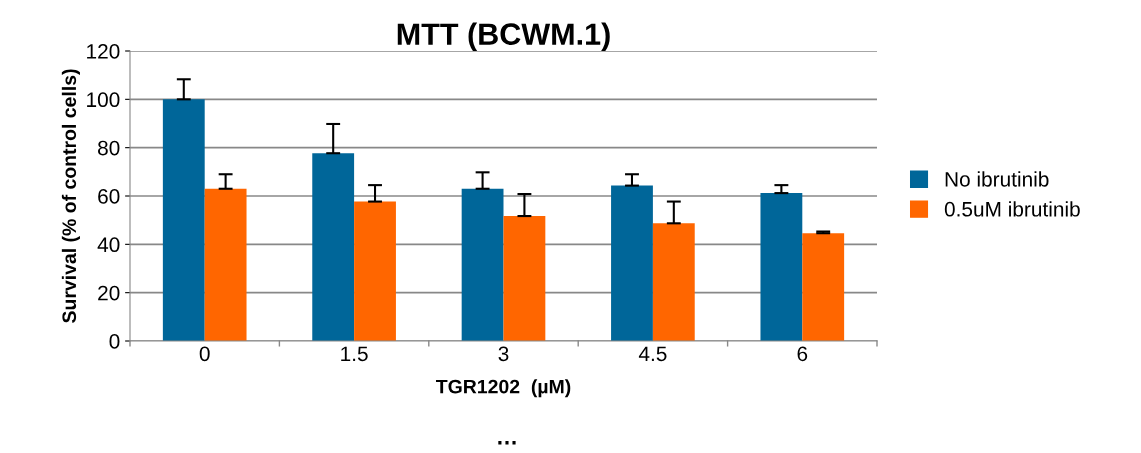  What do you see at coordinates (109, 148) in the screenshot?
I see `y-tick-label: 80` at bounding box center [109, 148].